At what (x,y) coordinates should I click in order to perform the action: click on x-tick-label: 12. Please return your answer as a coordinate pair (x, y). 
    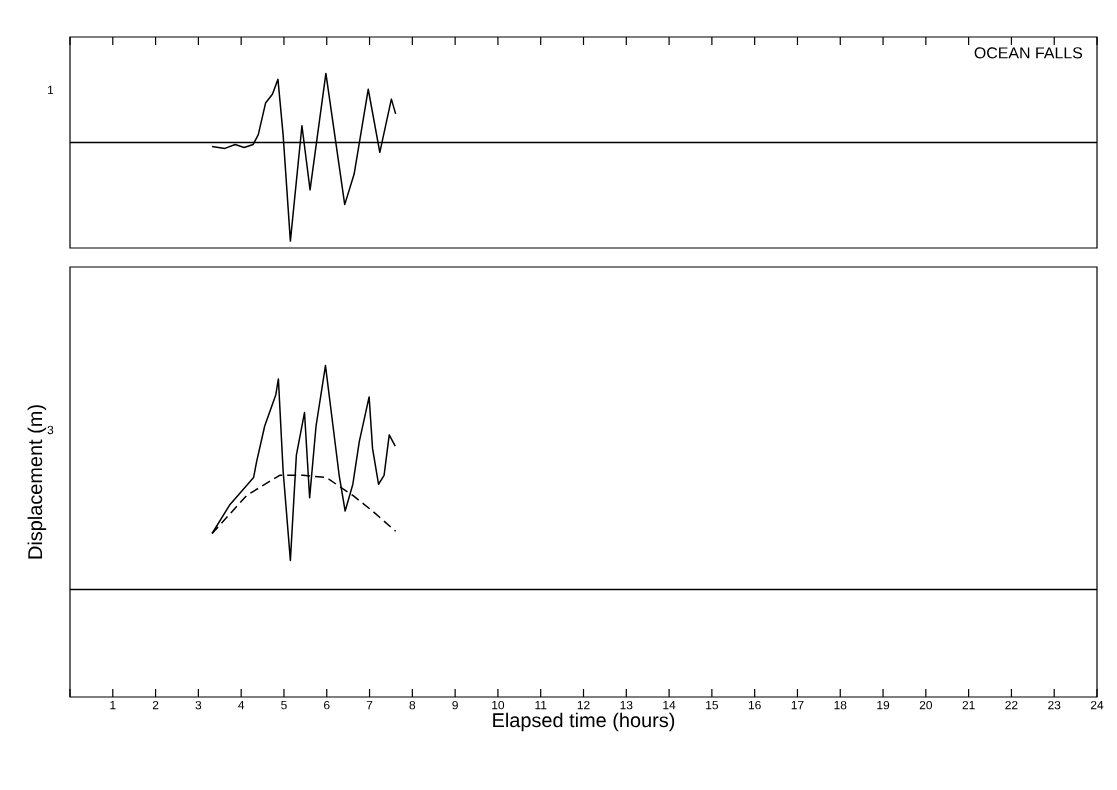
    Looking at the image, I should click on (583, 705).